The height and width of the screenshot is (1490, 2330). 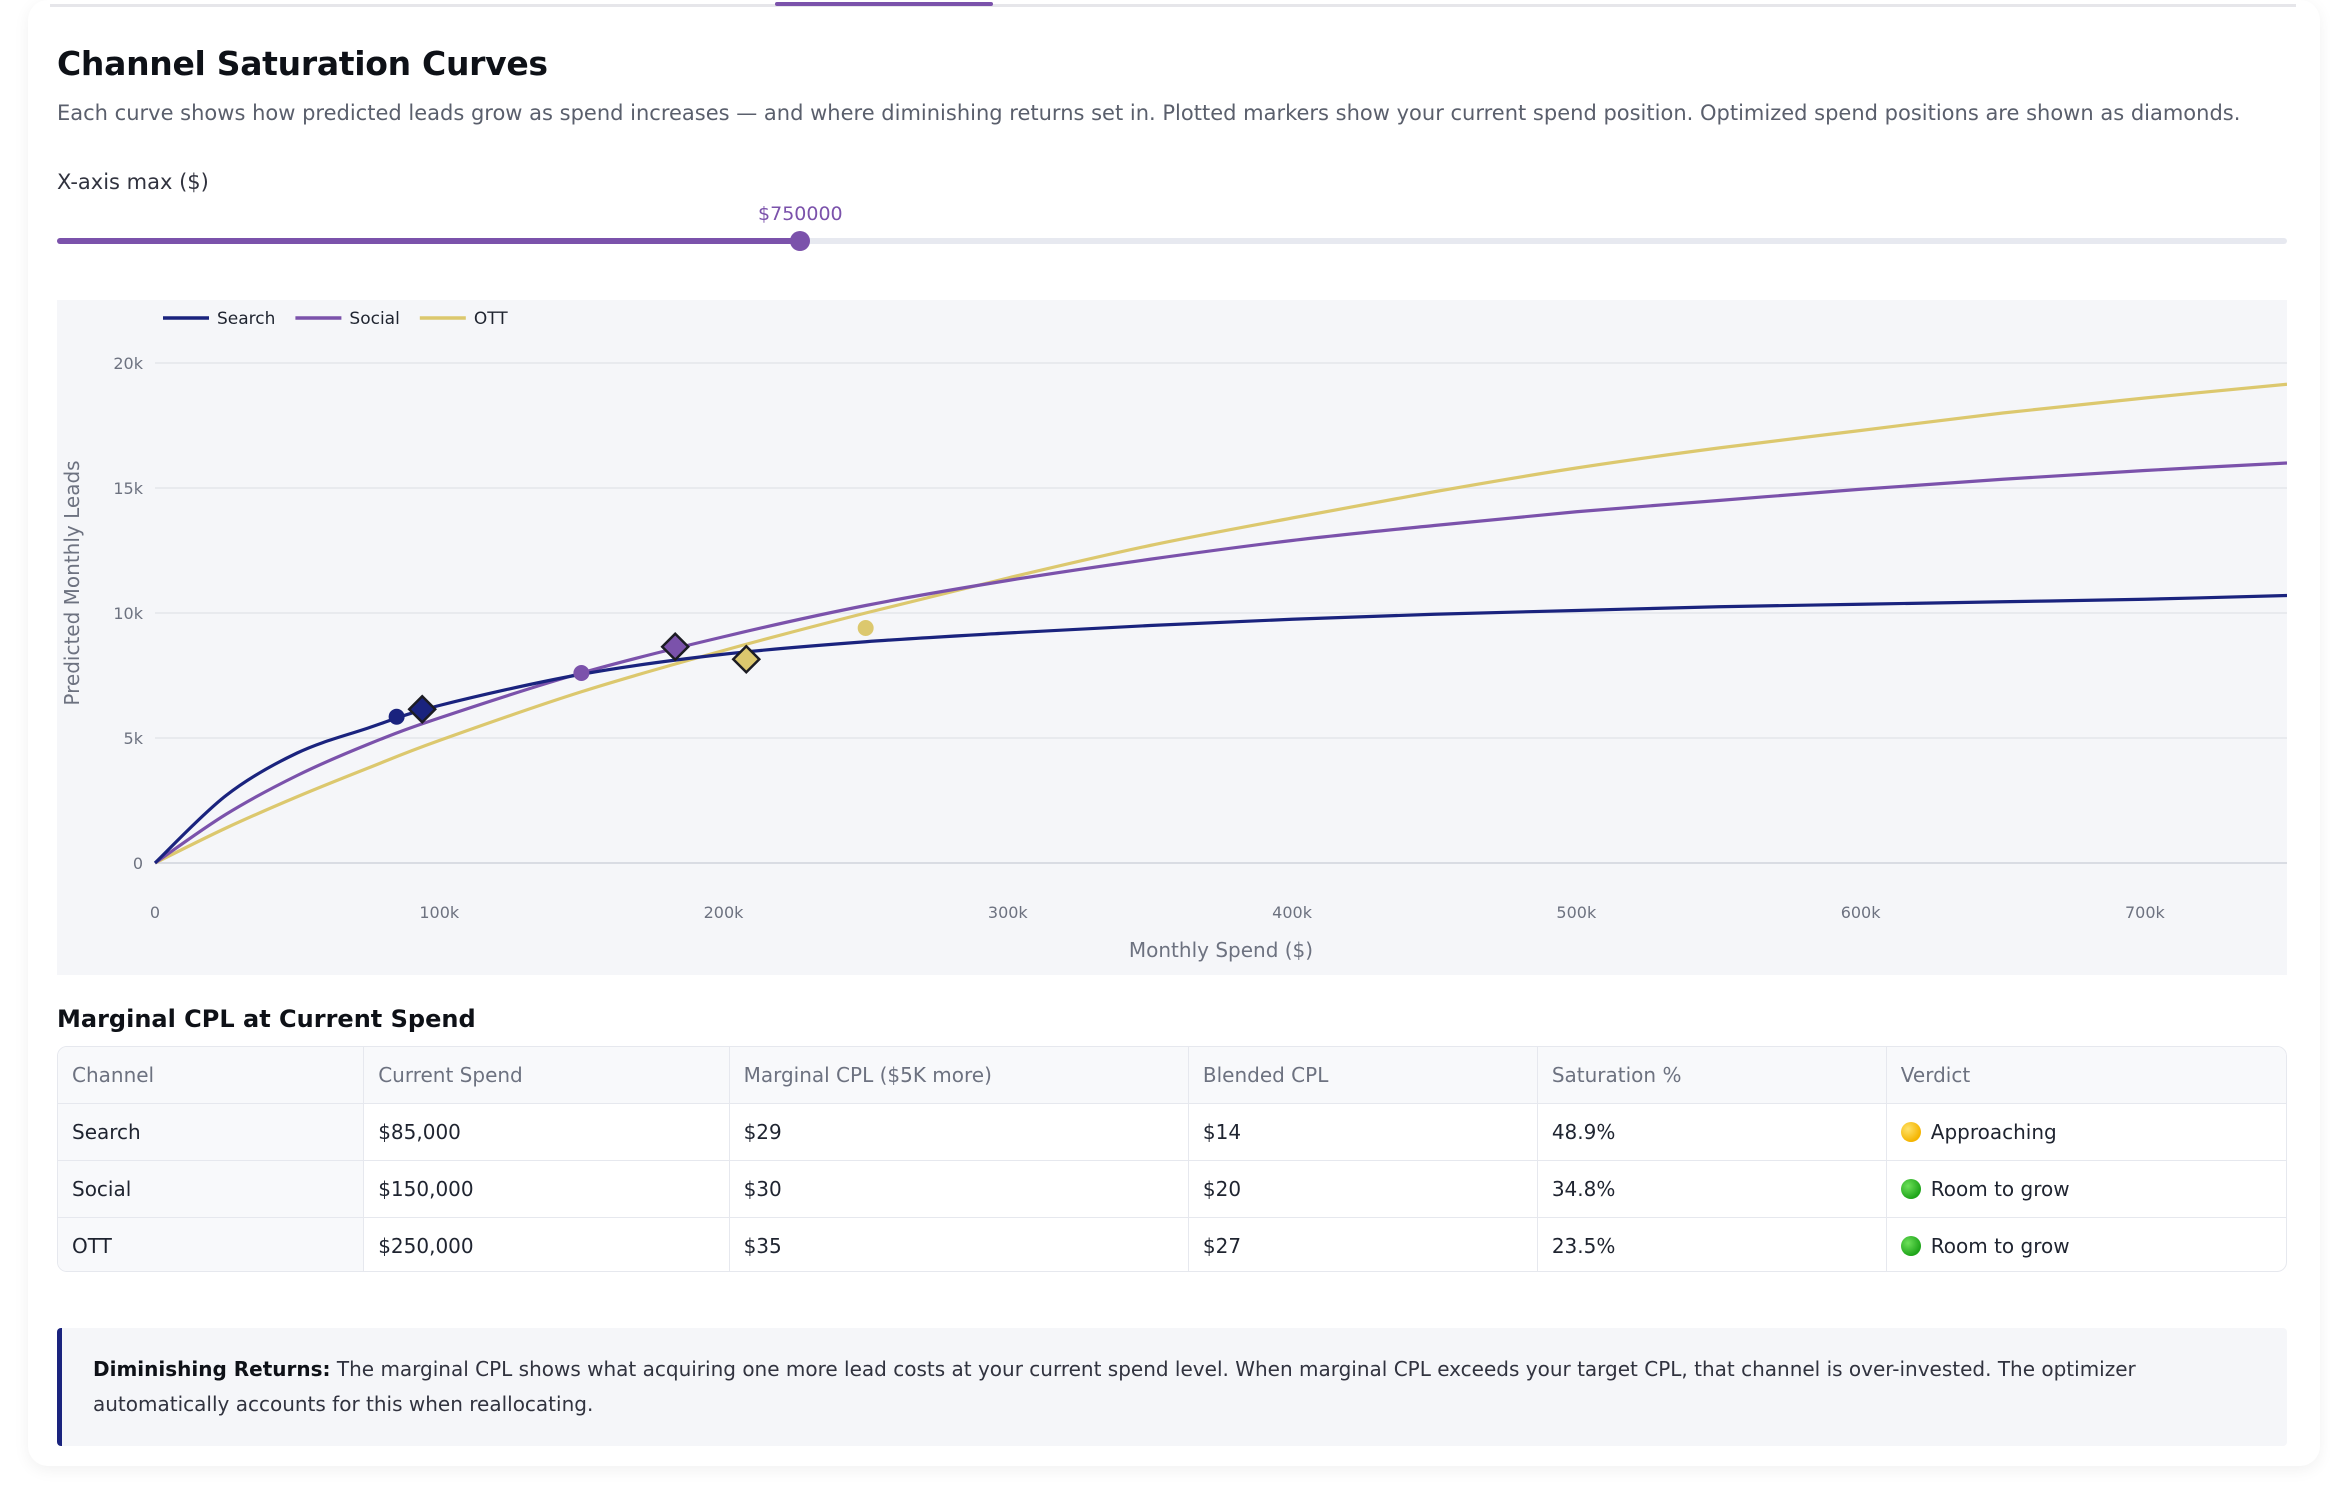 What do you see at coordinates (439, 912) in the screenshot?
I see `x-tick-label: 100k` at bounding box center [439, 912].